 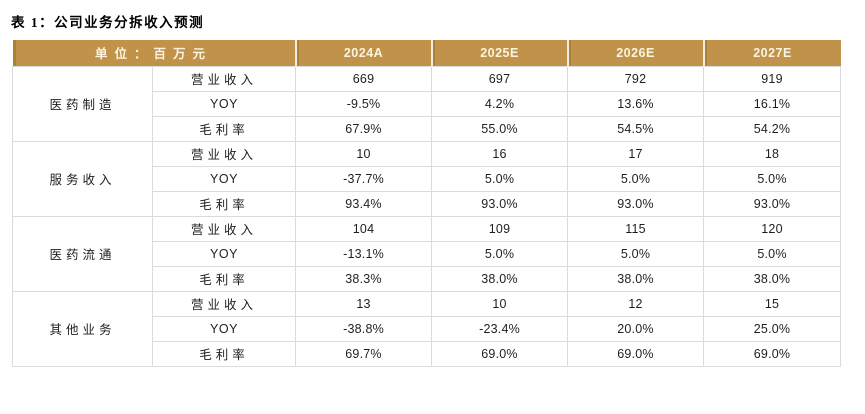 I want to click on value-cell: 12, so click(x=636, y=303).